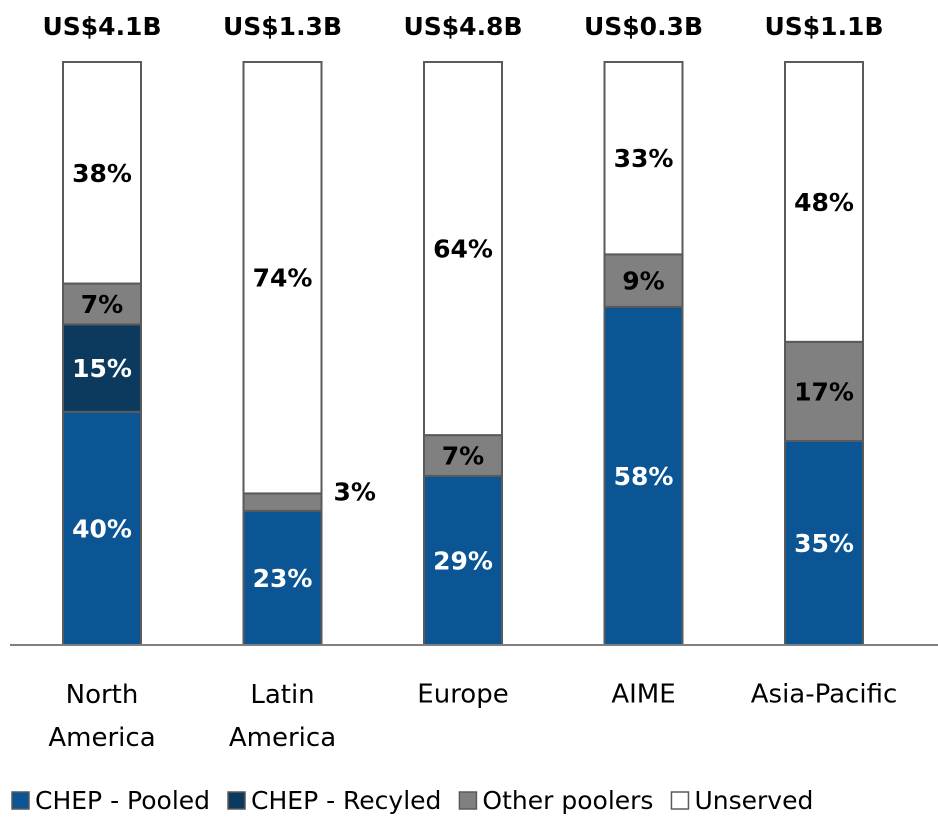  I want to click on value-label: 48%, so click(824, 202).